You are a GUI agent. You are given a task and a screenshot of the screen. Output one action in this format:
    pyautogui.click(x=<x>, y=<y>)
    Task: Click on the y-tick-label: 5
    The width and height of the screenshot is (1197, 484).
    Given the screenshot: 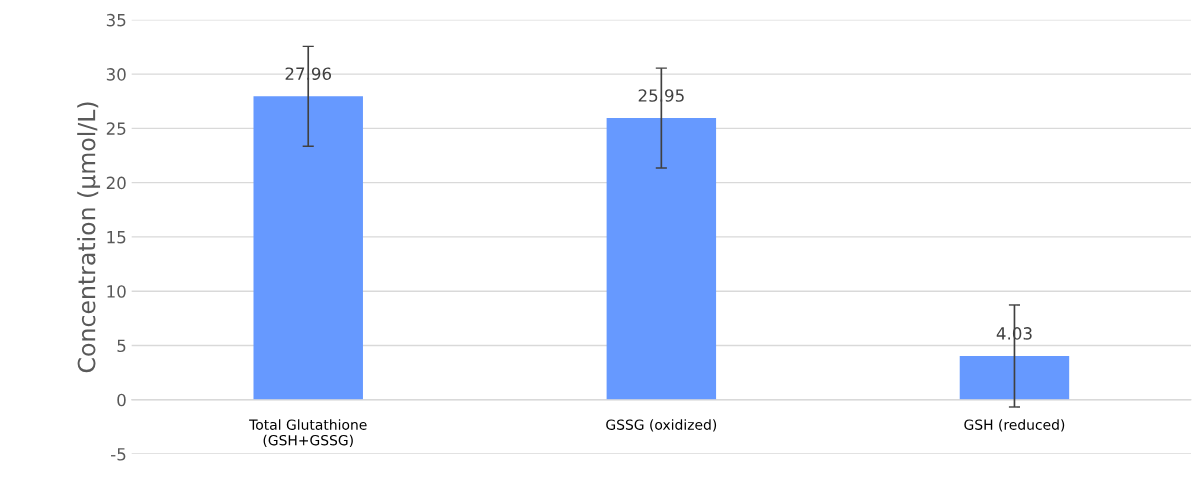 What is the action you would take?
    pyautogui.click(x=121, y=346)
    